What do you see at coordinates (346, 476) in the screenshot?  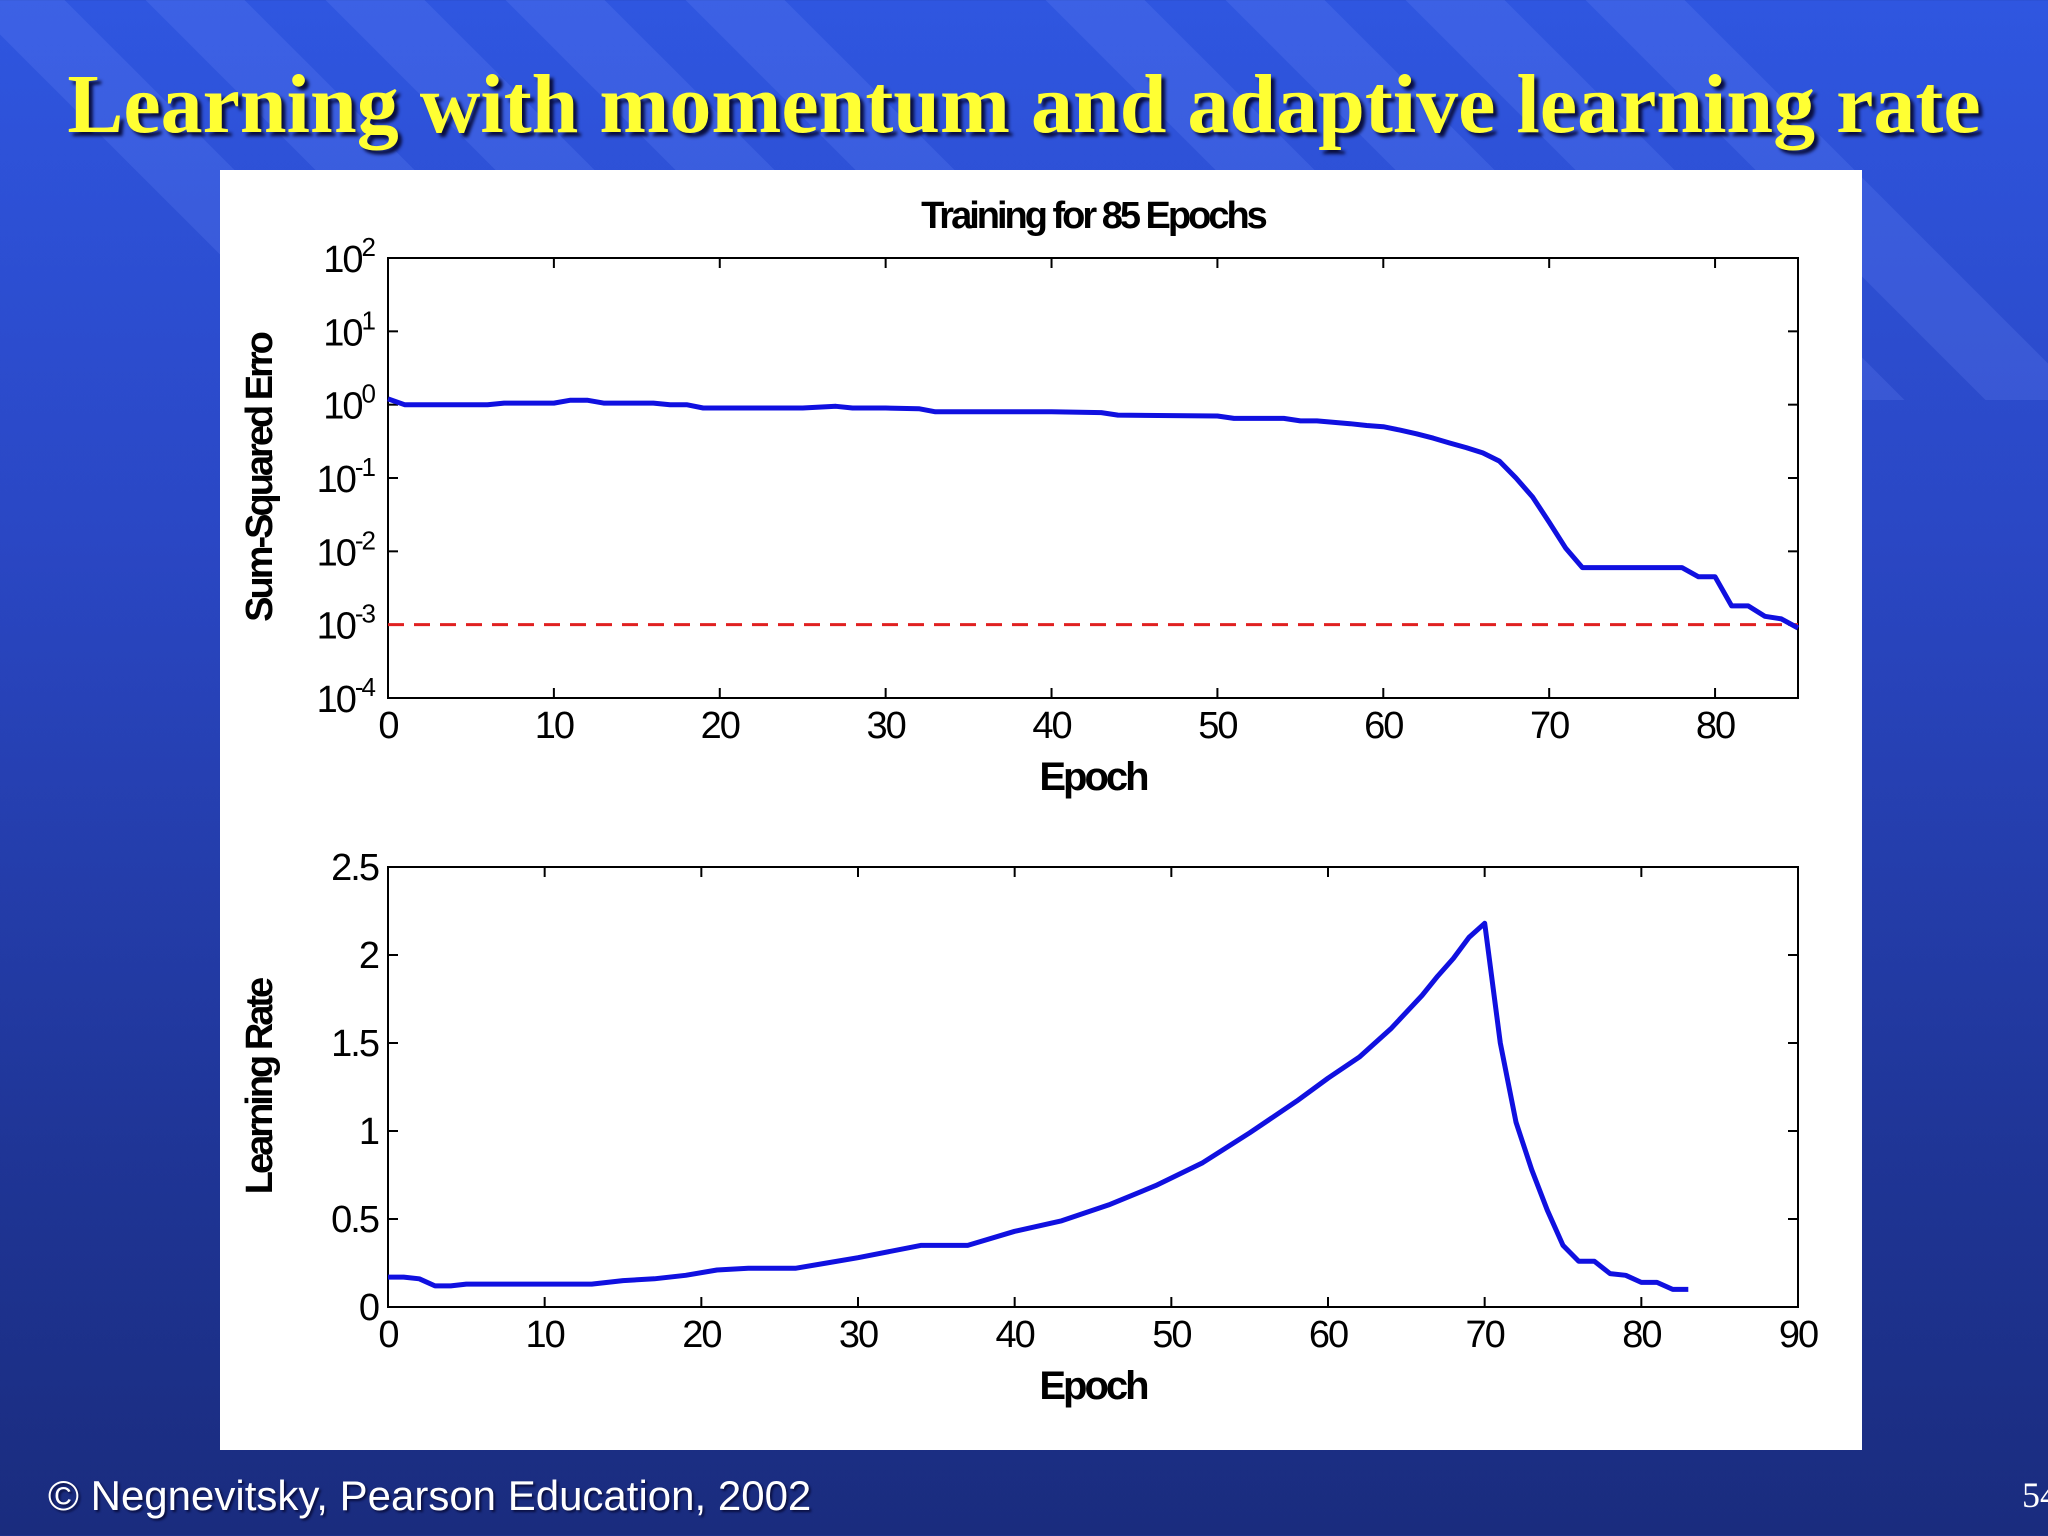 I see `chart1-y-tick-label: 10⁻¹` at bounding box center [346, 476].